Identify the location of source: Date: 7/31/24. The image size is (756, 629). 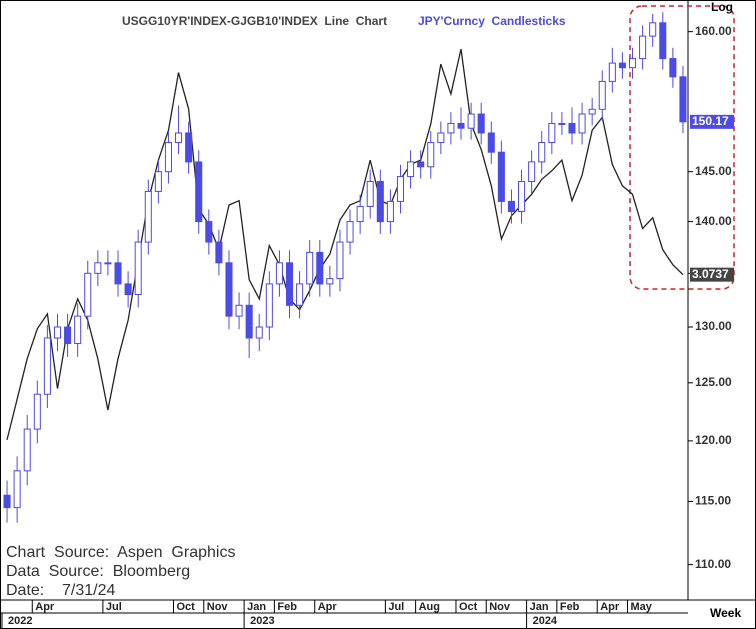
(61, 590).